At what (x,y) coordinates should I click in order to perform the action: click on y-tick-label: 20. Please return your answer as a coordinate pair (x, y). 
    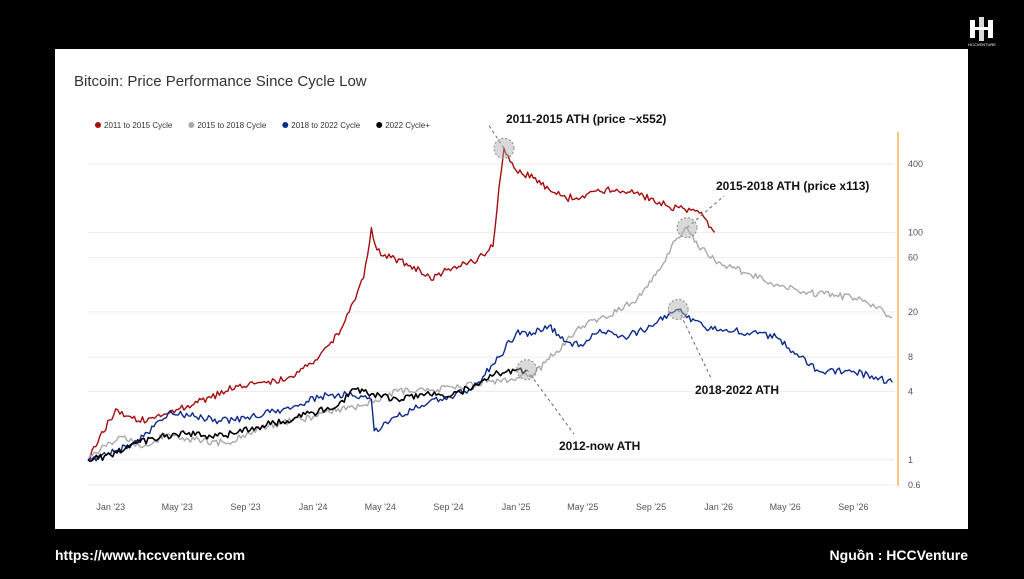
    Looking at the image, I should click on (913, 312).